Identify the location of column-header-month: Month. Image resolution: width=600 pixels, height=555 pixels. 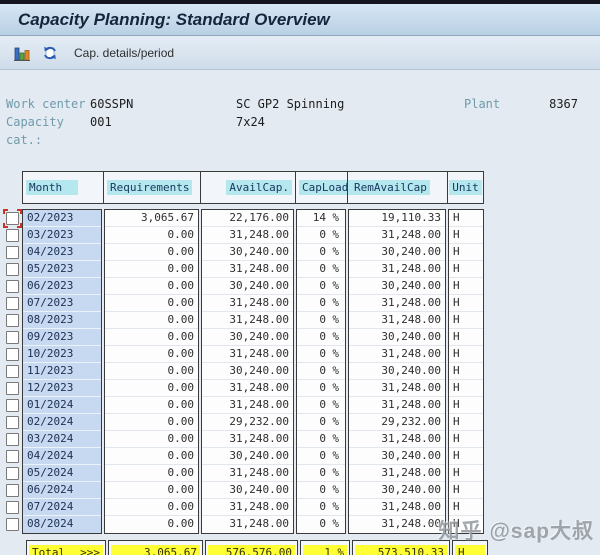
(63, 187).